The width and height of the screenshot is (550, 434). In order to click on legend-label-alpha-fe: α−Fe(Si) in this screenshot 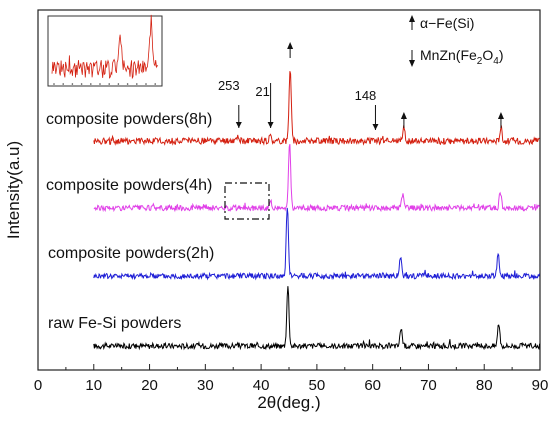, I will do `click(447, 23)`.